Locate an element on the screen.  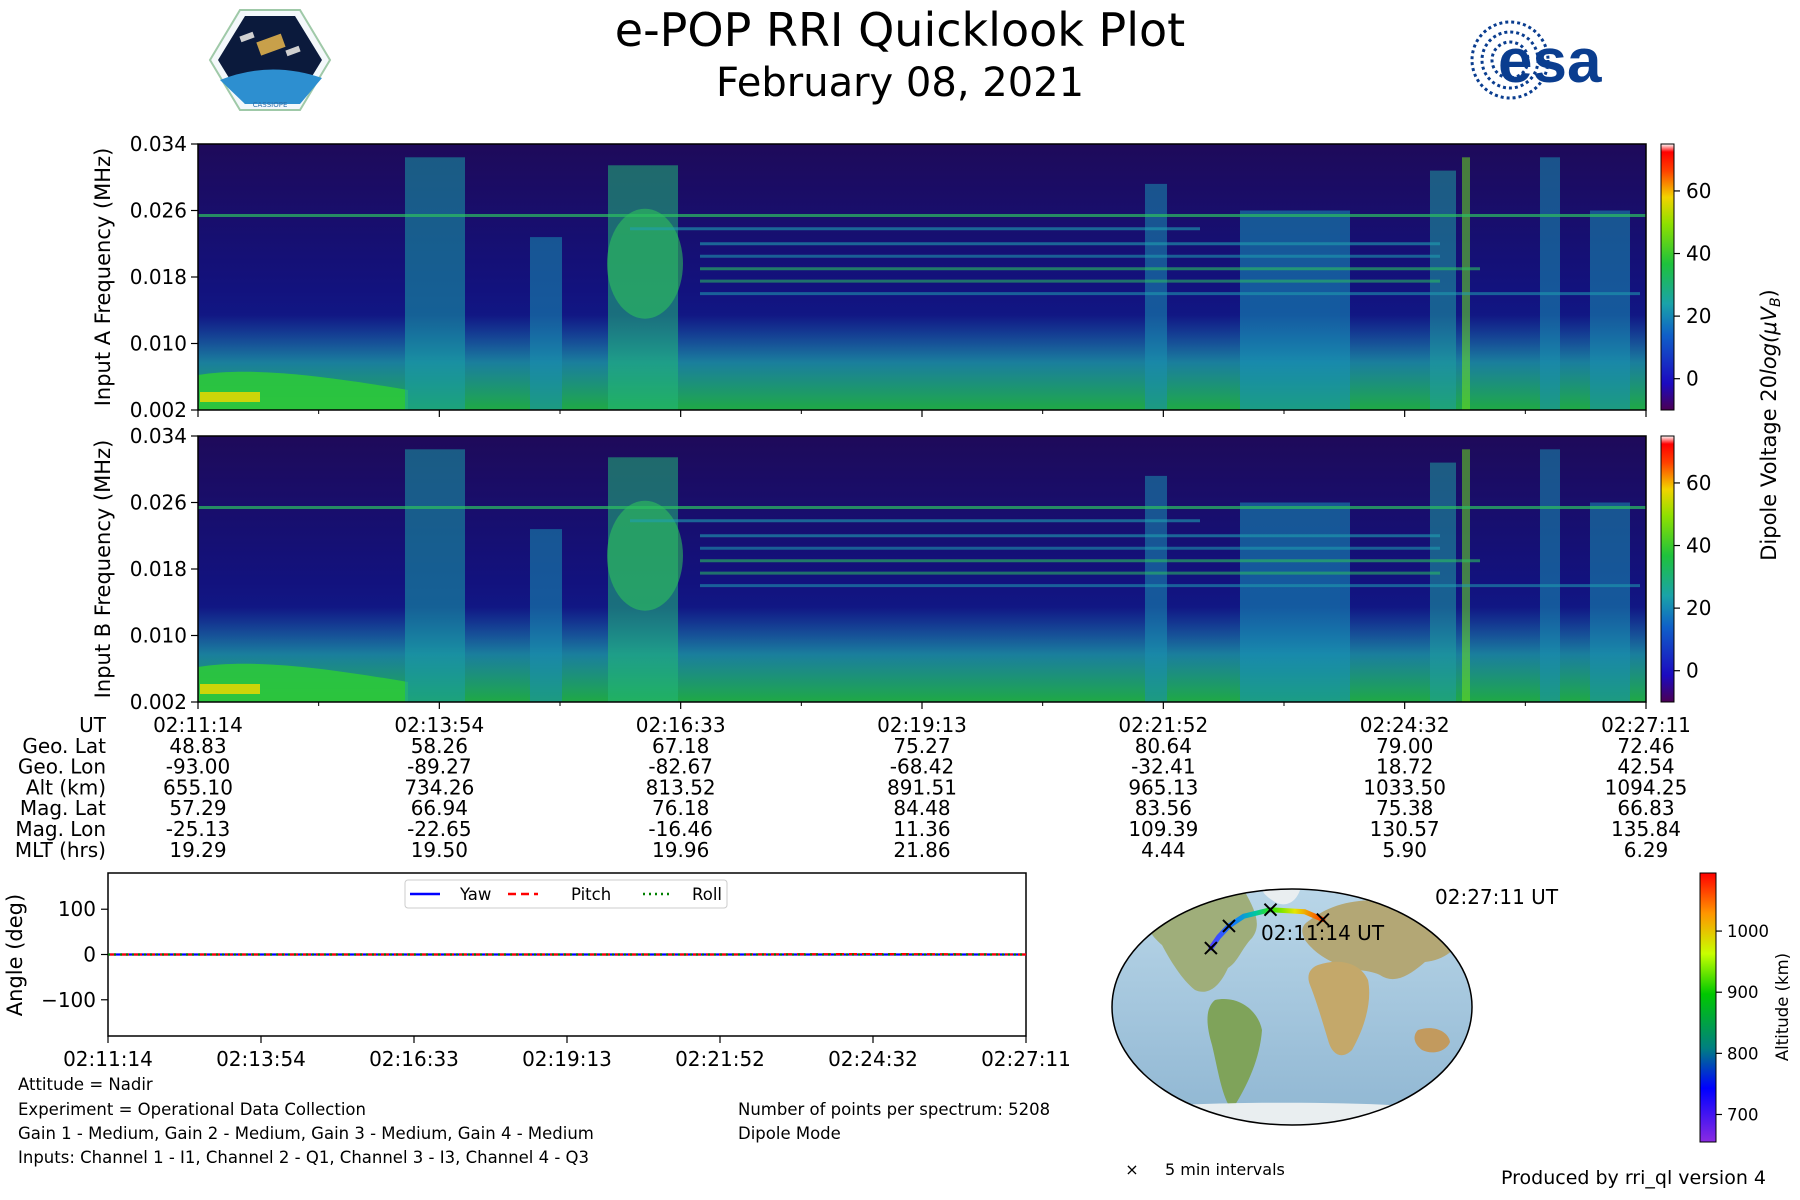
ephemeris-cell: 965.13 is located at coordinates (1163, 787).